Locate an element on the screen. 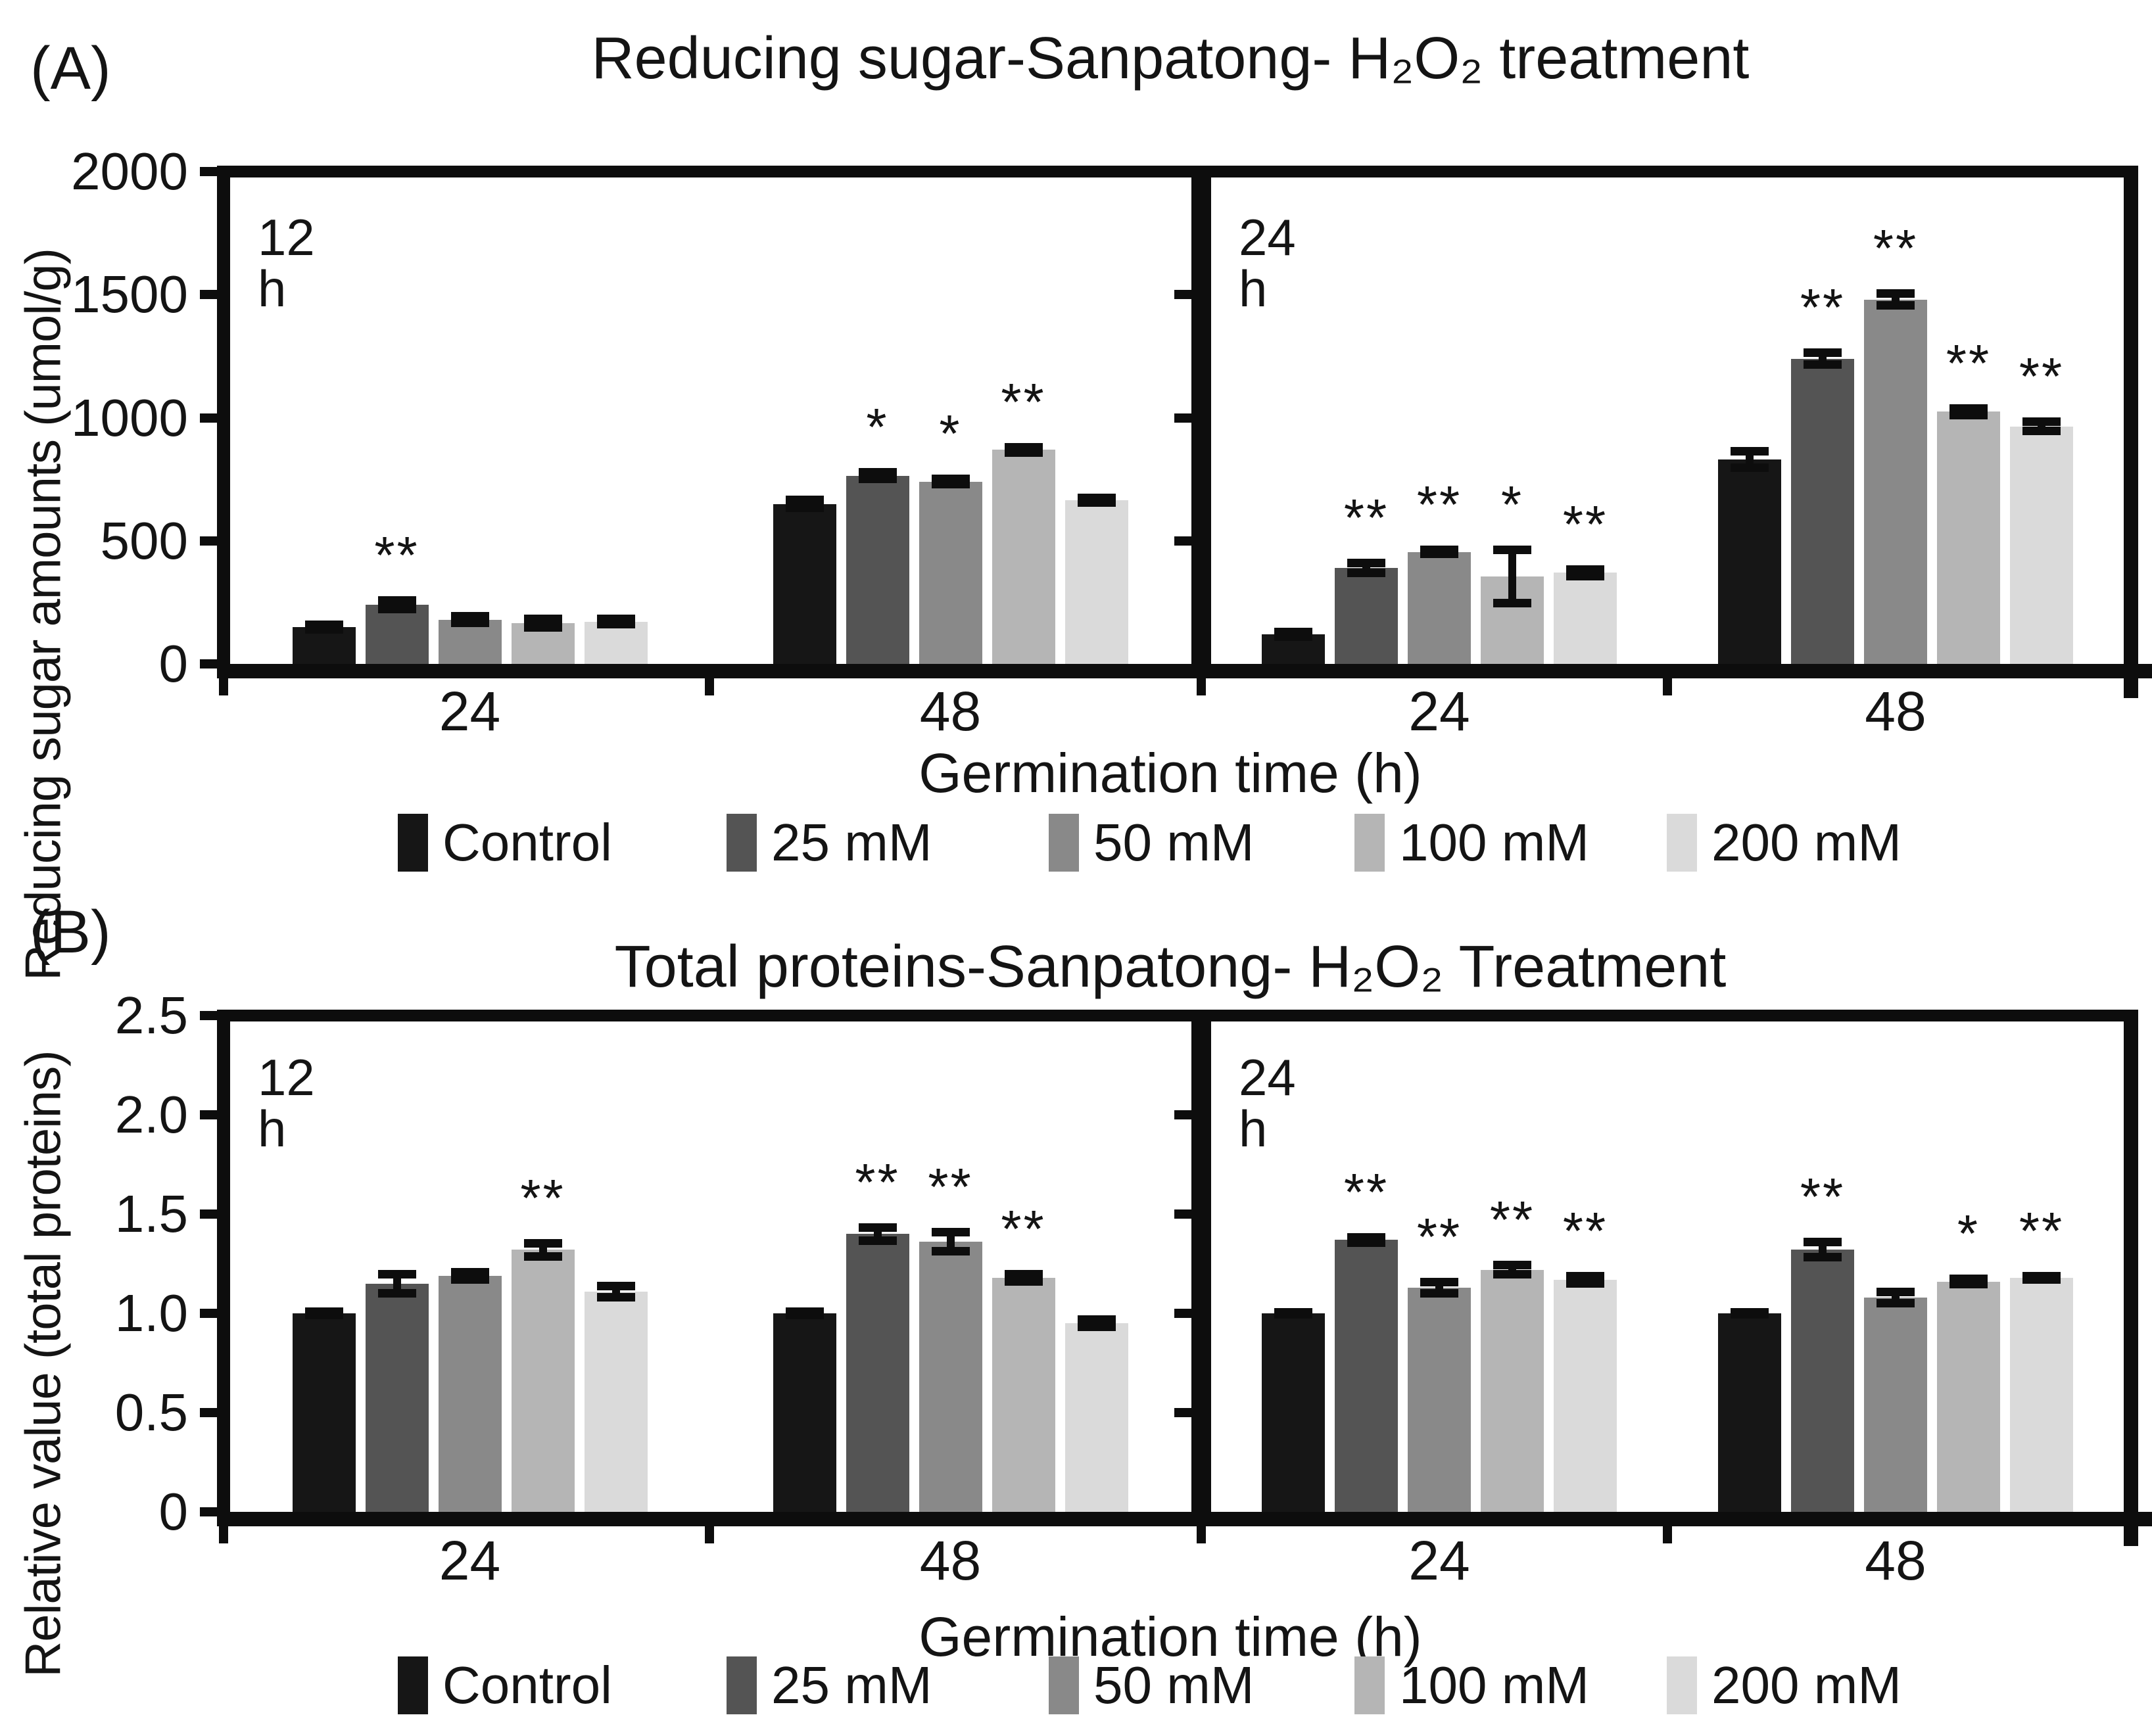 This screenshot has height=1736, width=2152. legend-item-control: Control is located at coordinates (540, 843).